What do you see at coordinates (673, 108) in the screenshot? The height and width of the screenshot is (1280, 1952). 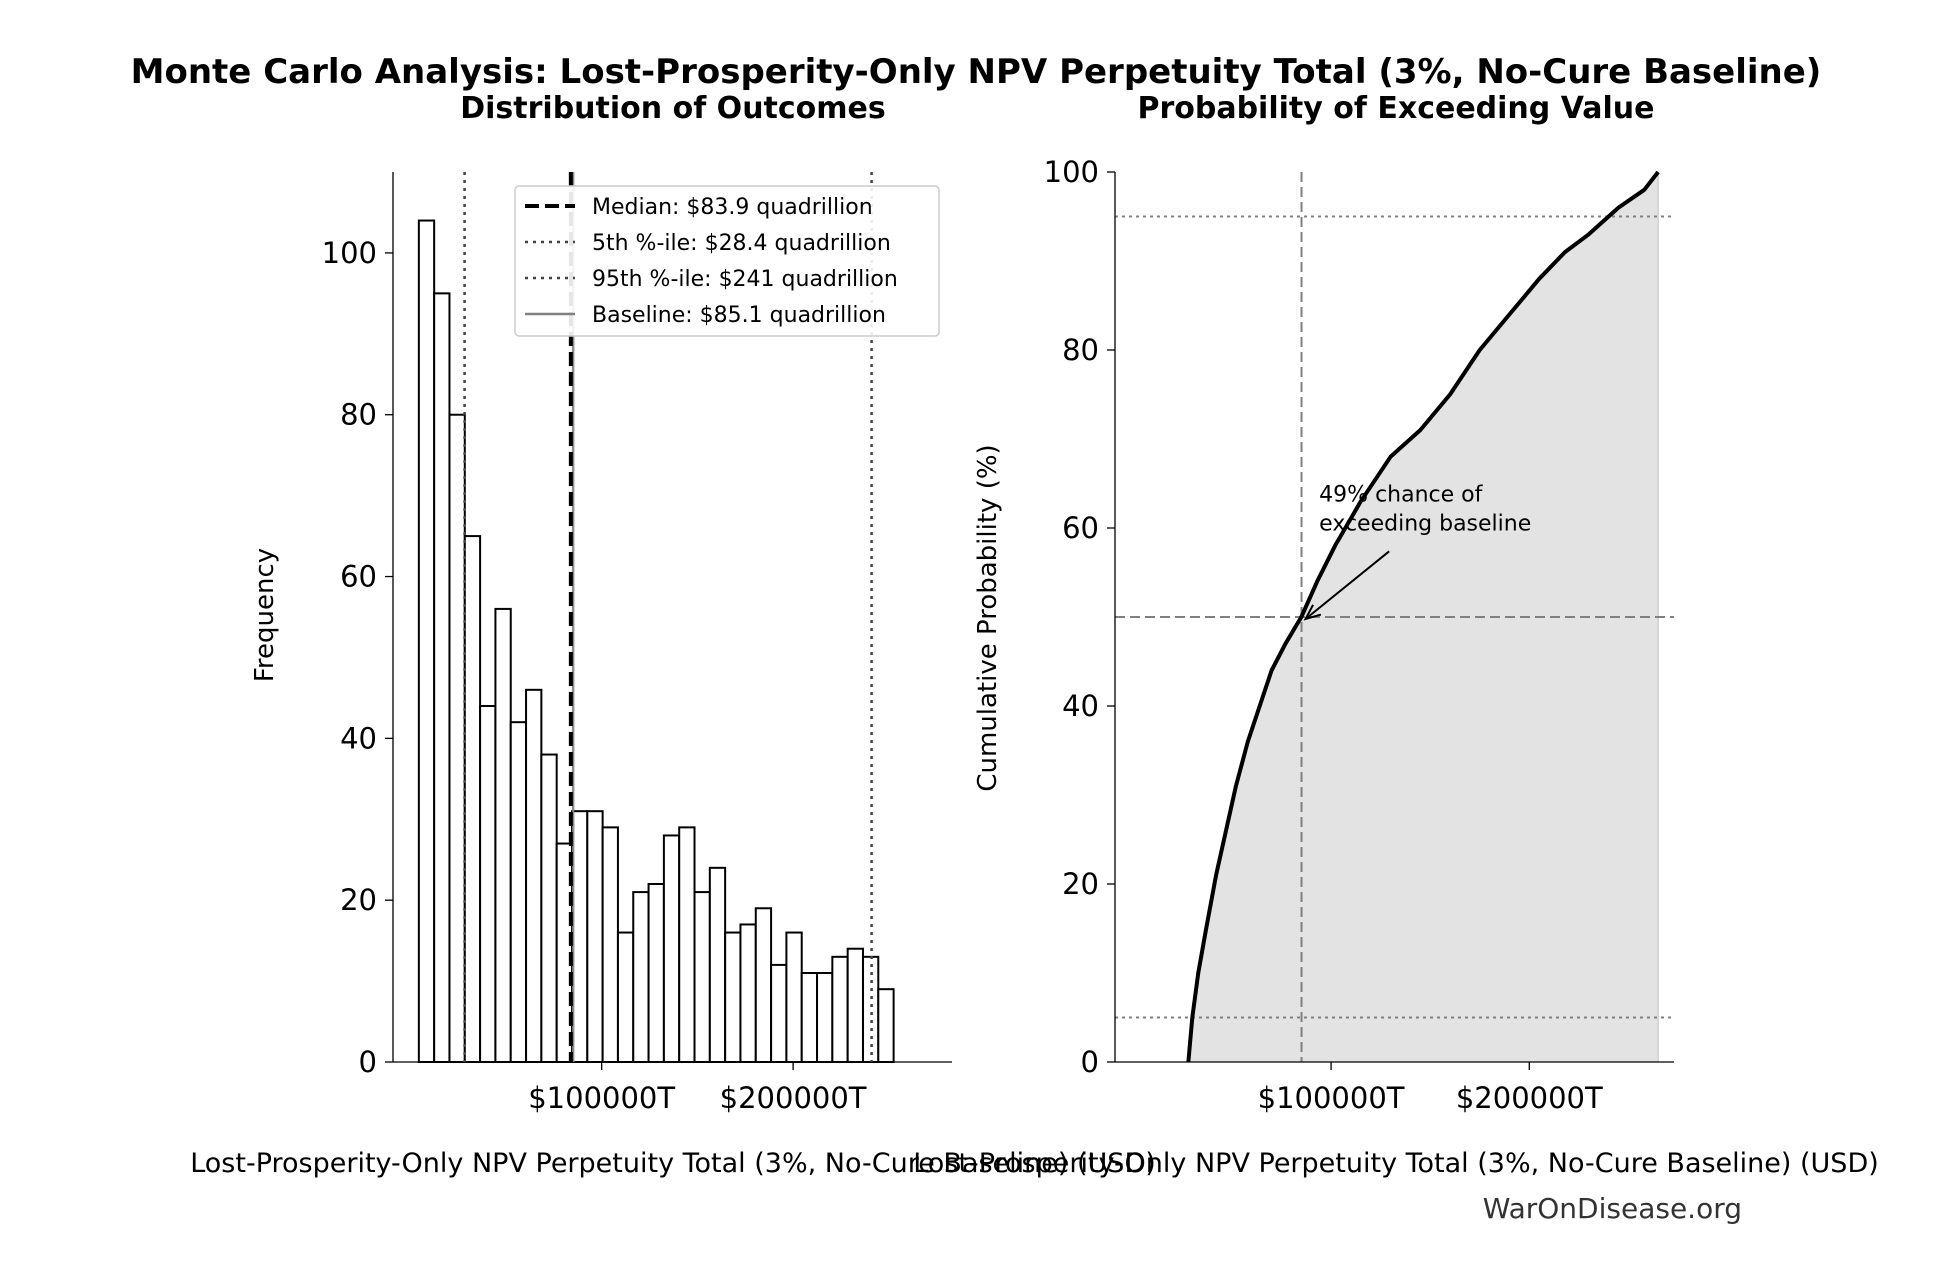 I see `histogram-title: Distribution of Outcomes` at bounding box center [673, 108].